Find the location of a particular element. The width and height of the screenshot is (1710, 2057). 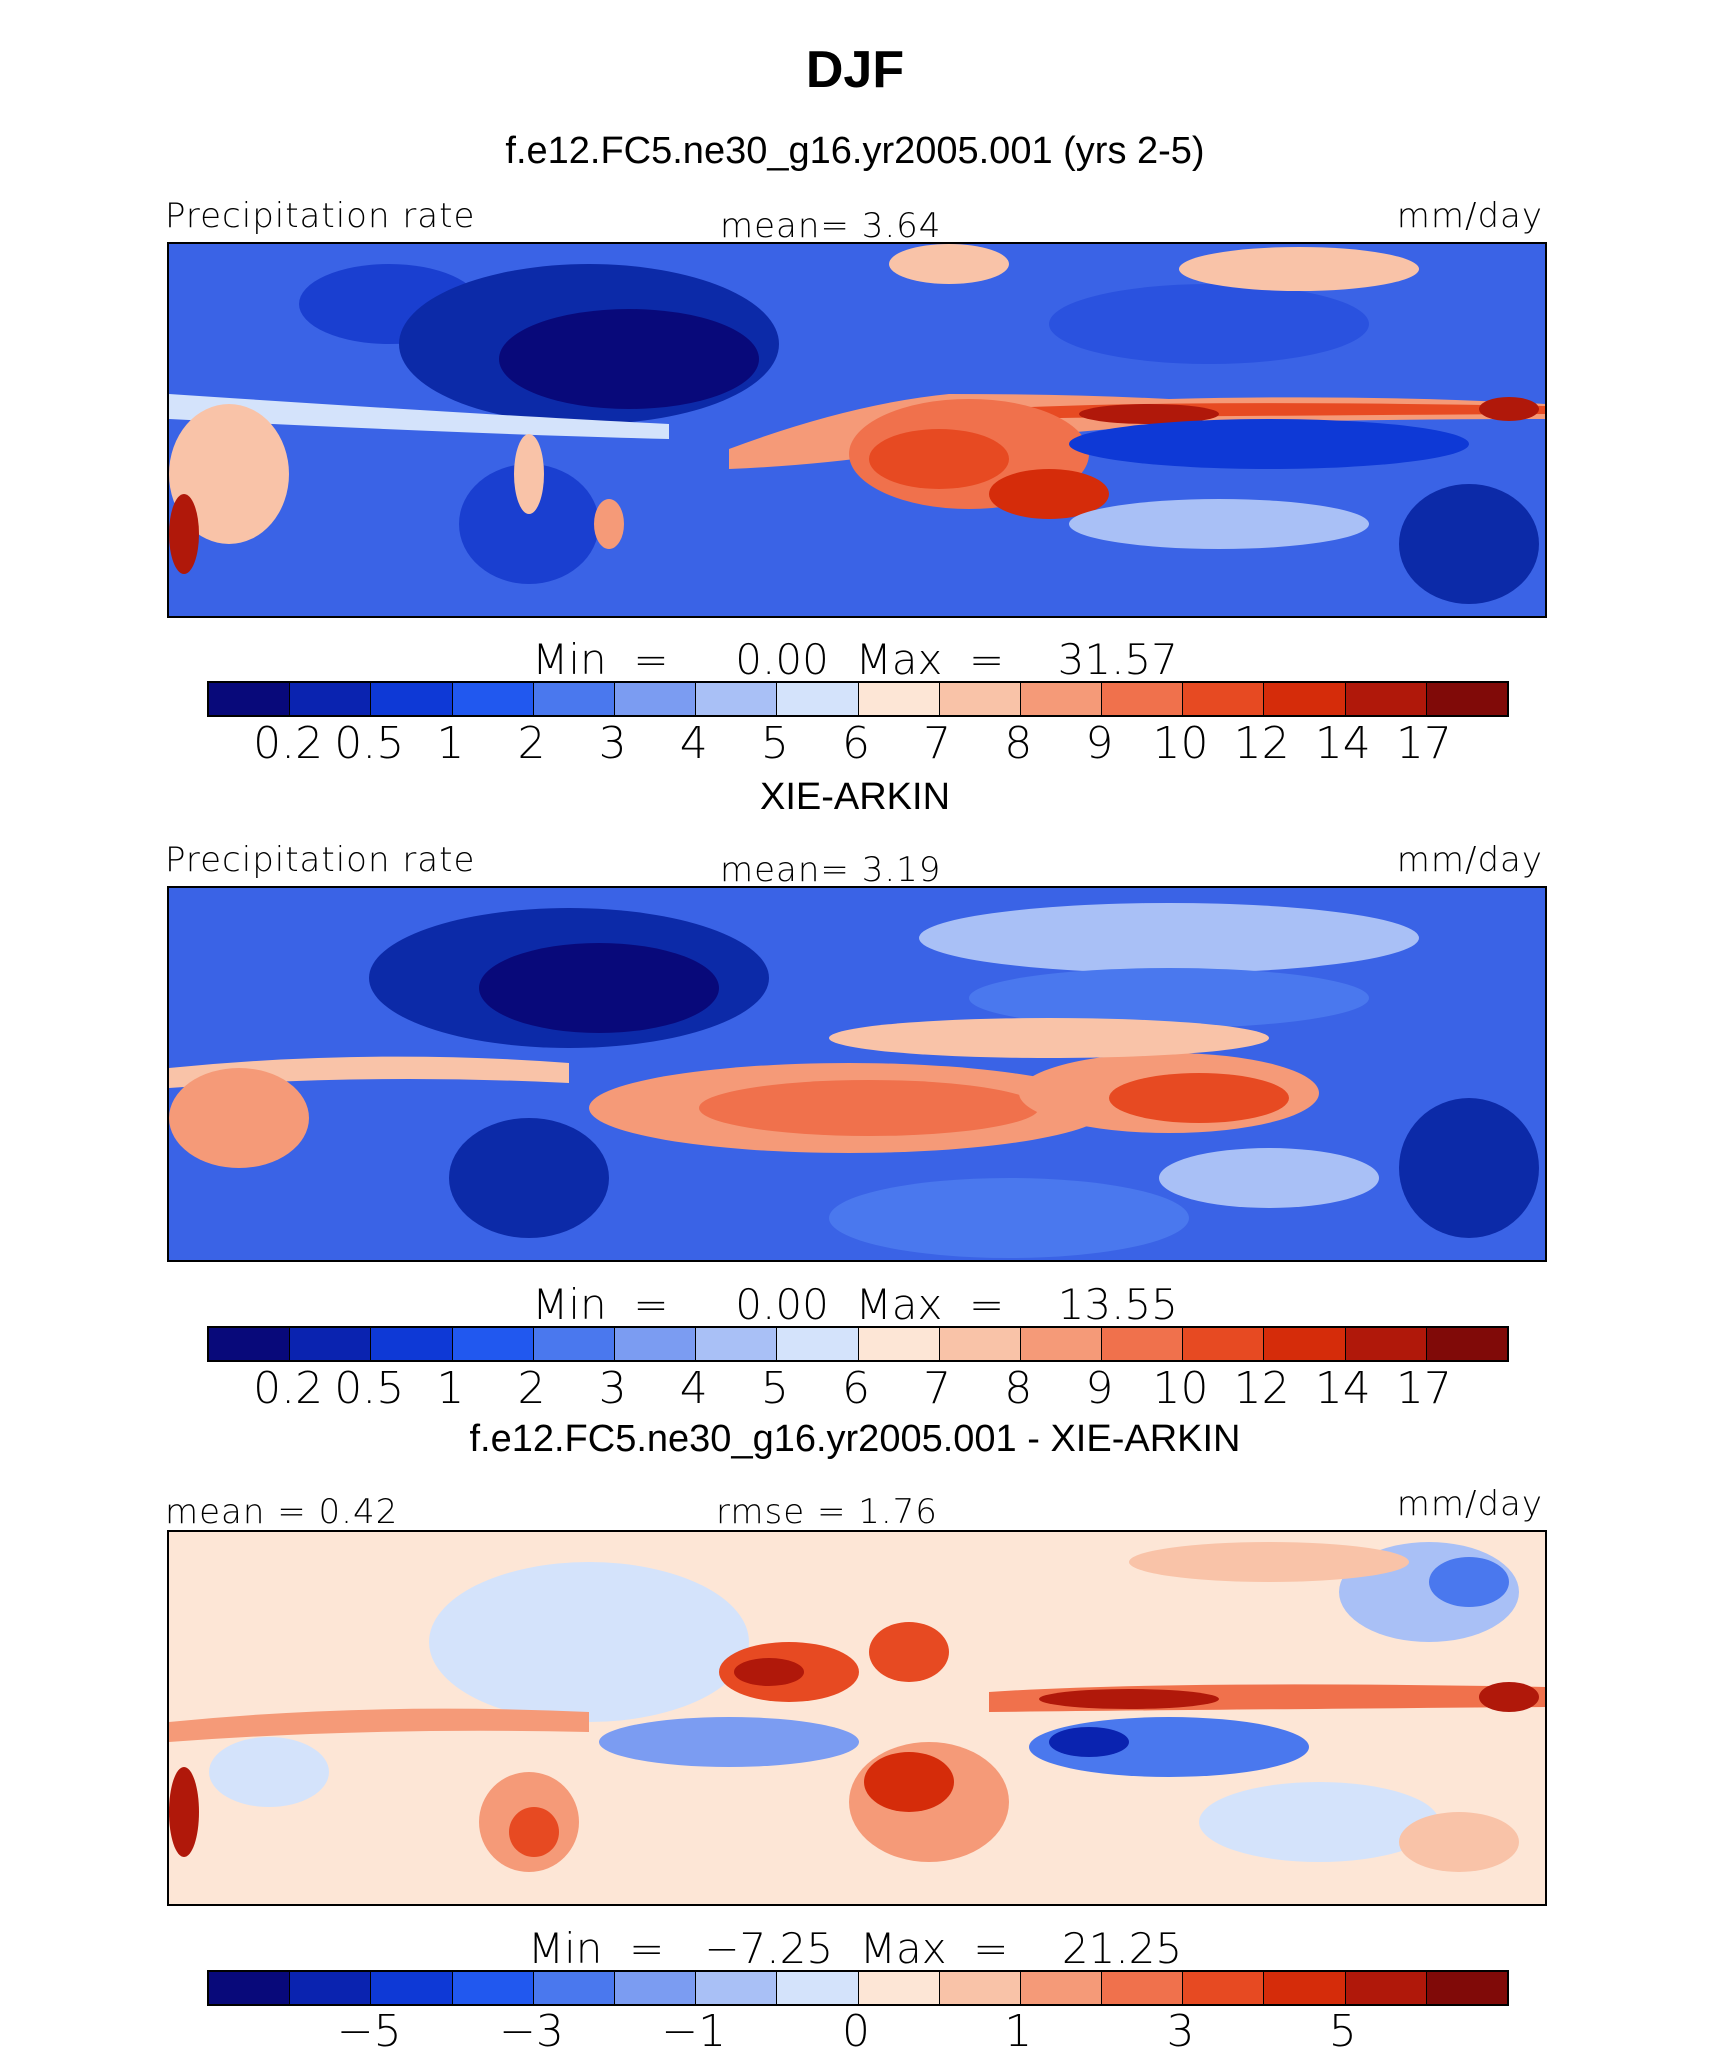

panel-1-colorbar-ticks: 0.2 0.5 1 2 3 4 5 6 7 8 9 10 12 14 17 is located at coordinates (856, 743).